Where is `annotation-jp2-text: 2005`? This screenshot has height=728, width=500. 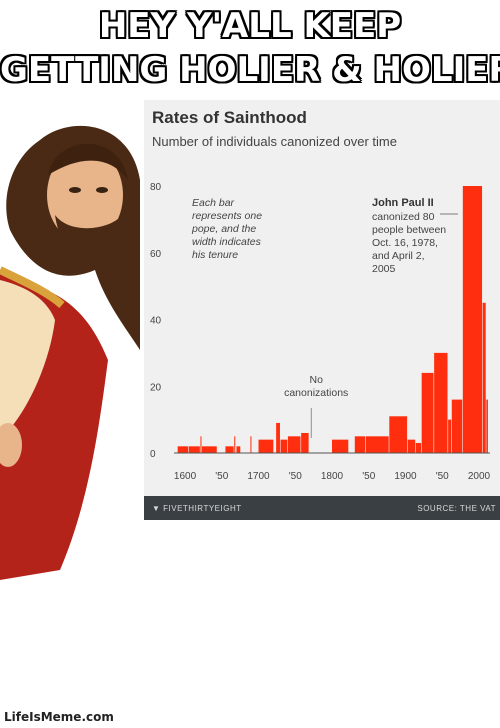
annotation-jp2-text: 2005 is located at coordinates (384, 269).